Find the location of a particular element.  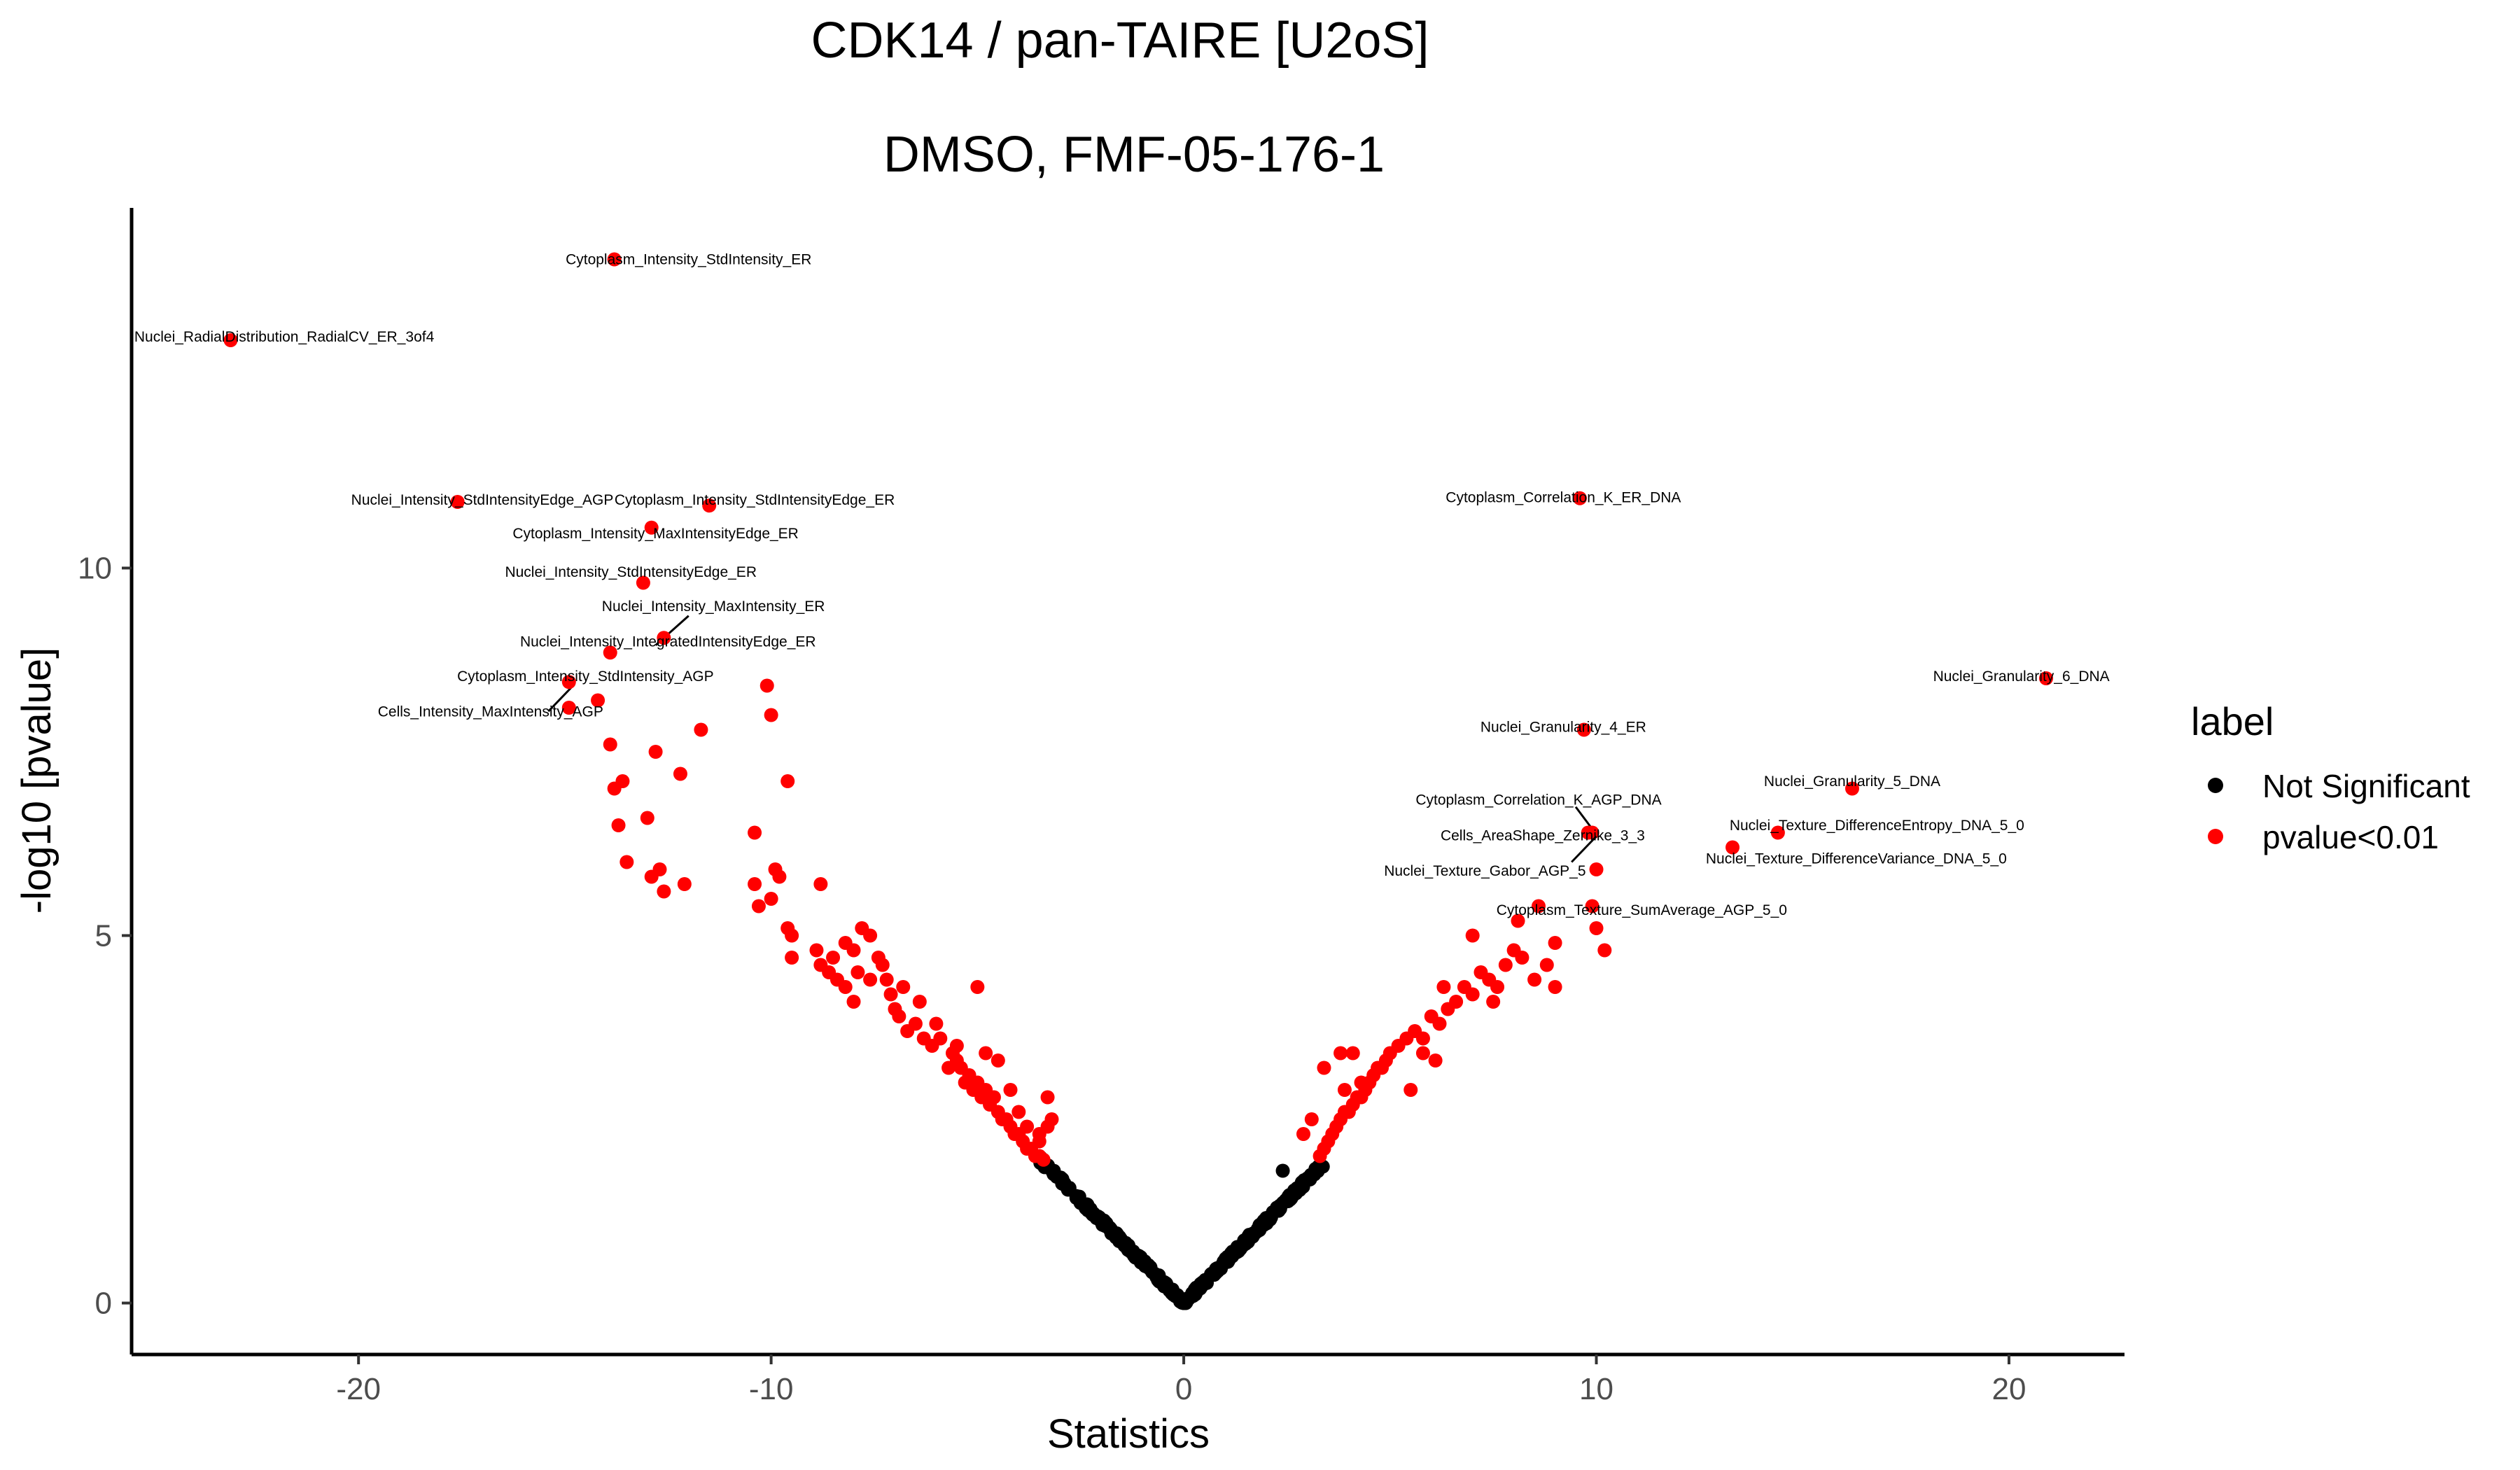

y-tick-label: 5 is located at coordinates (103, 936).